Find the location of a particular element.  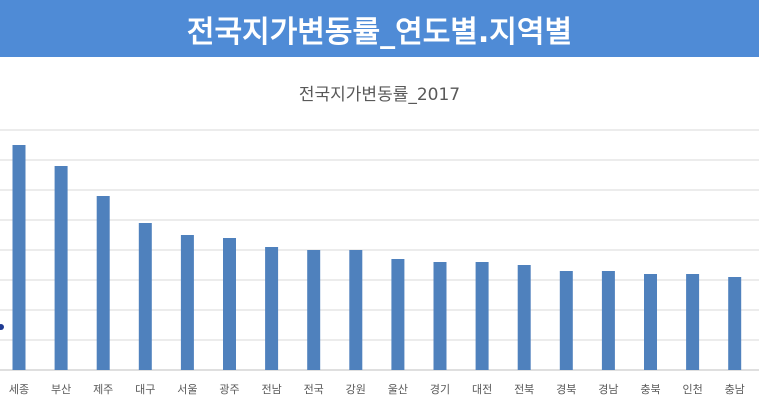

bar-제주 is located at coordinates (103, 283).